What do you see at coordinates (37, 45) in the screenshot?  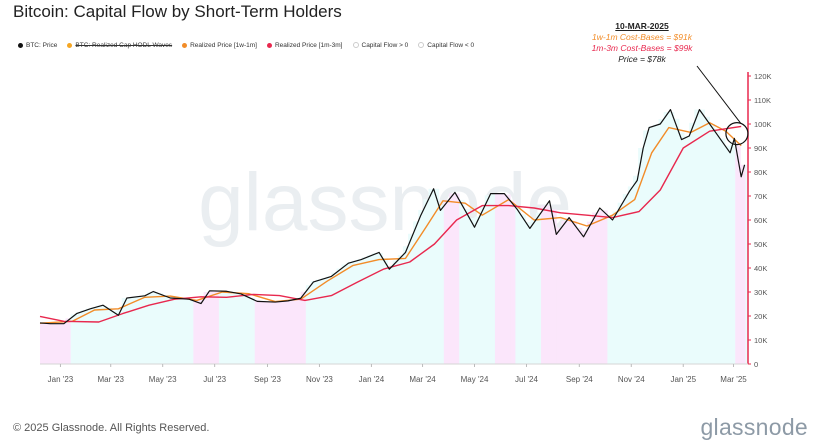 I see `legend-item-price: BTC: Price` at bounding box center [37, 45].